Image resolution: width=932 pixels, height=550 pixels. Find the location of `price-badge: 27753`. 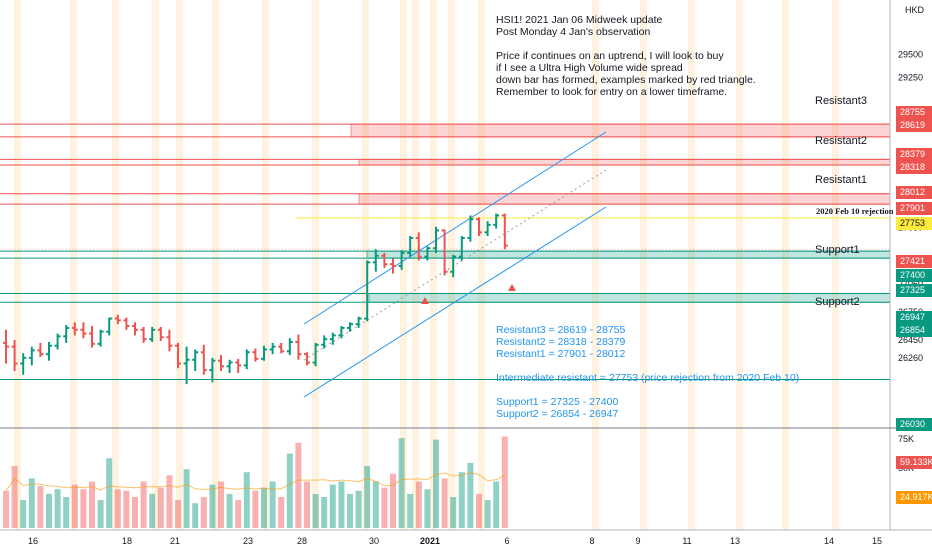

price-badge: 27753 is located at coordinates (914, 223).